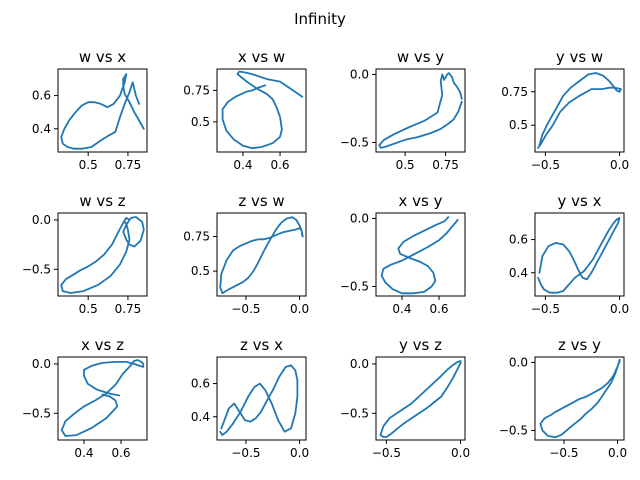  I want to click on subplot-5: w vs z 0.5 0.75 −0.5 0.0, so click(85, 254).